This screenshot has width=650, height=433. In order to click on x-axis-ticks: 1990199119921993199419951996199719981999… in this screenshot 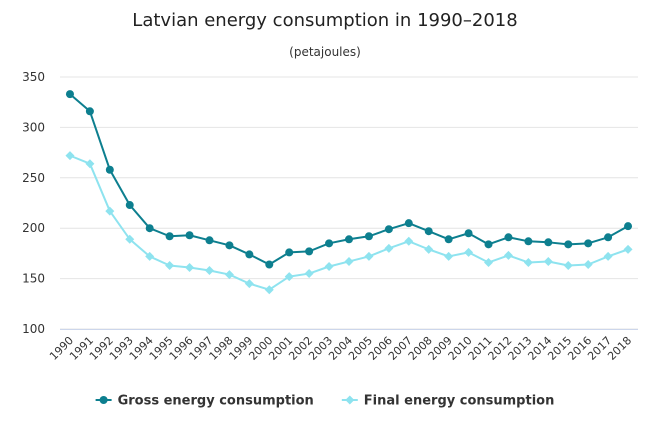, I will do `click(340, 348)`.